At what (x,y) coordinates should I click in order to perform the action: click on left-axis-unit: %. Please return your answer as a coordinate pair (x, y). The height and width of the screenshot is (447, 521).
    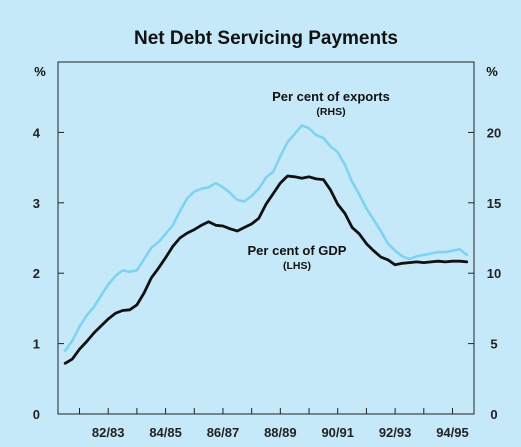
    Looking at the image, I should click on (40, 71).